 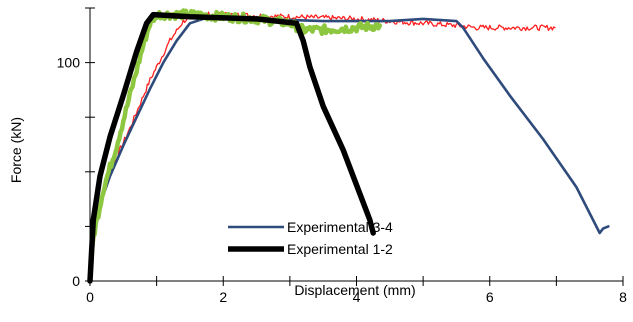 What do you see at coordinates (310, 238) in the screenshot?
I see `legend: Experimental 3-4 Experimental 1-2` at bounding box center [310, 238].